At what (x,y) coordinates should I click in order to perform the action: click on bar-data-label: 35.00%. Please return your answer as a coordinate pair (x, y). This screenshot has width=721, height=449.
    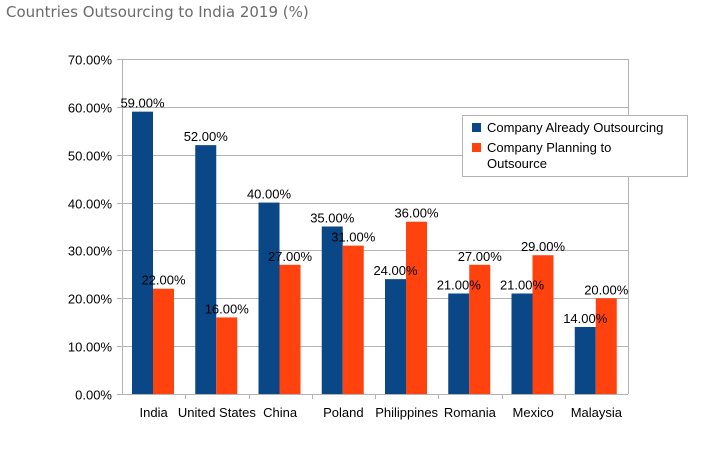
    Looking at the image, I should click on (332, 218).